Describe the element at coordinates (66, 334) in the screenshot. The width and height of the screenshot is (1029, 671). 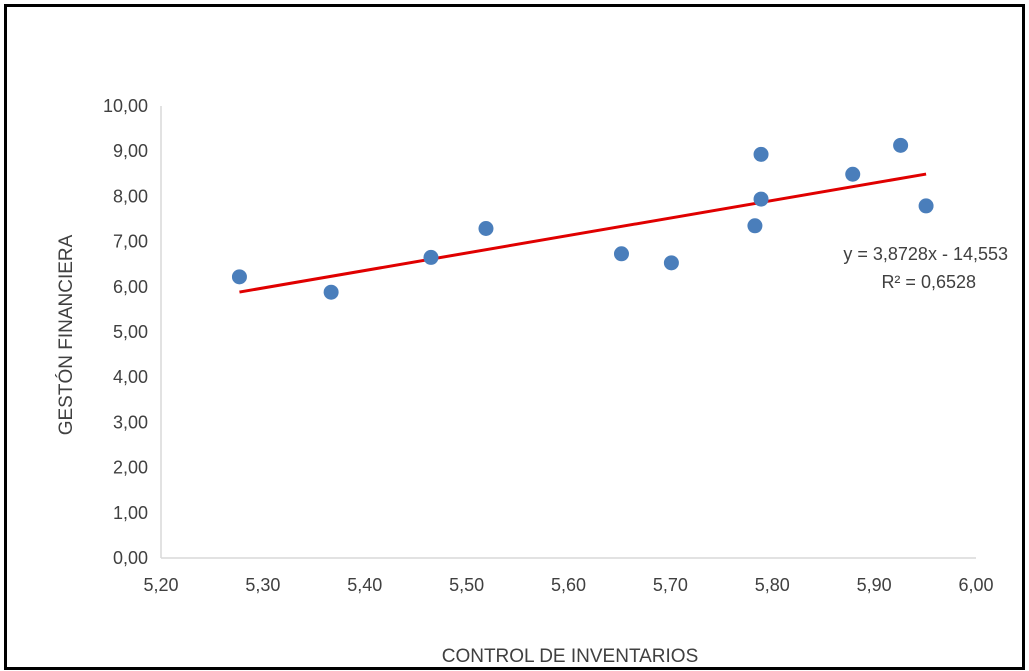
I see `y-axis-title: GESTÓN FINANCIERA` at that location.